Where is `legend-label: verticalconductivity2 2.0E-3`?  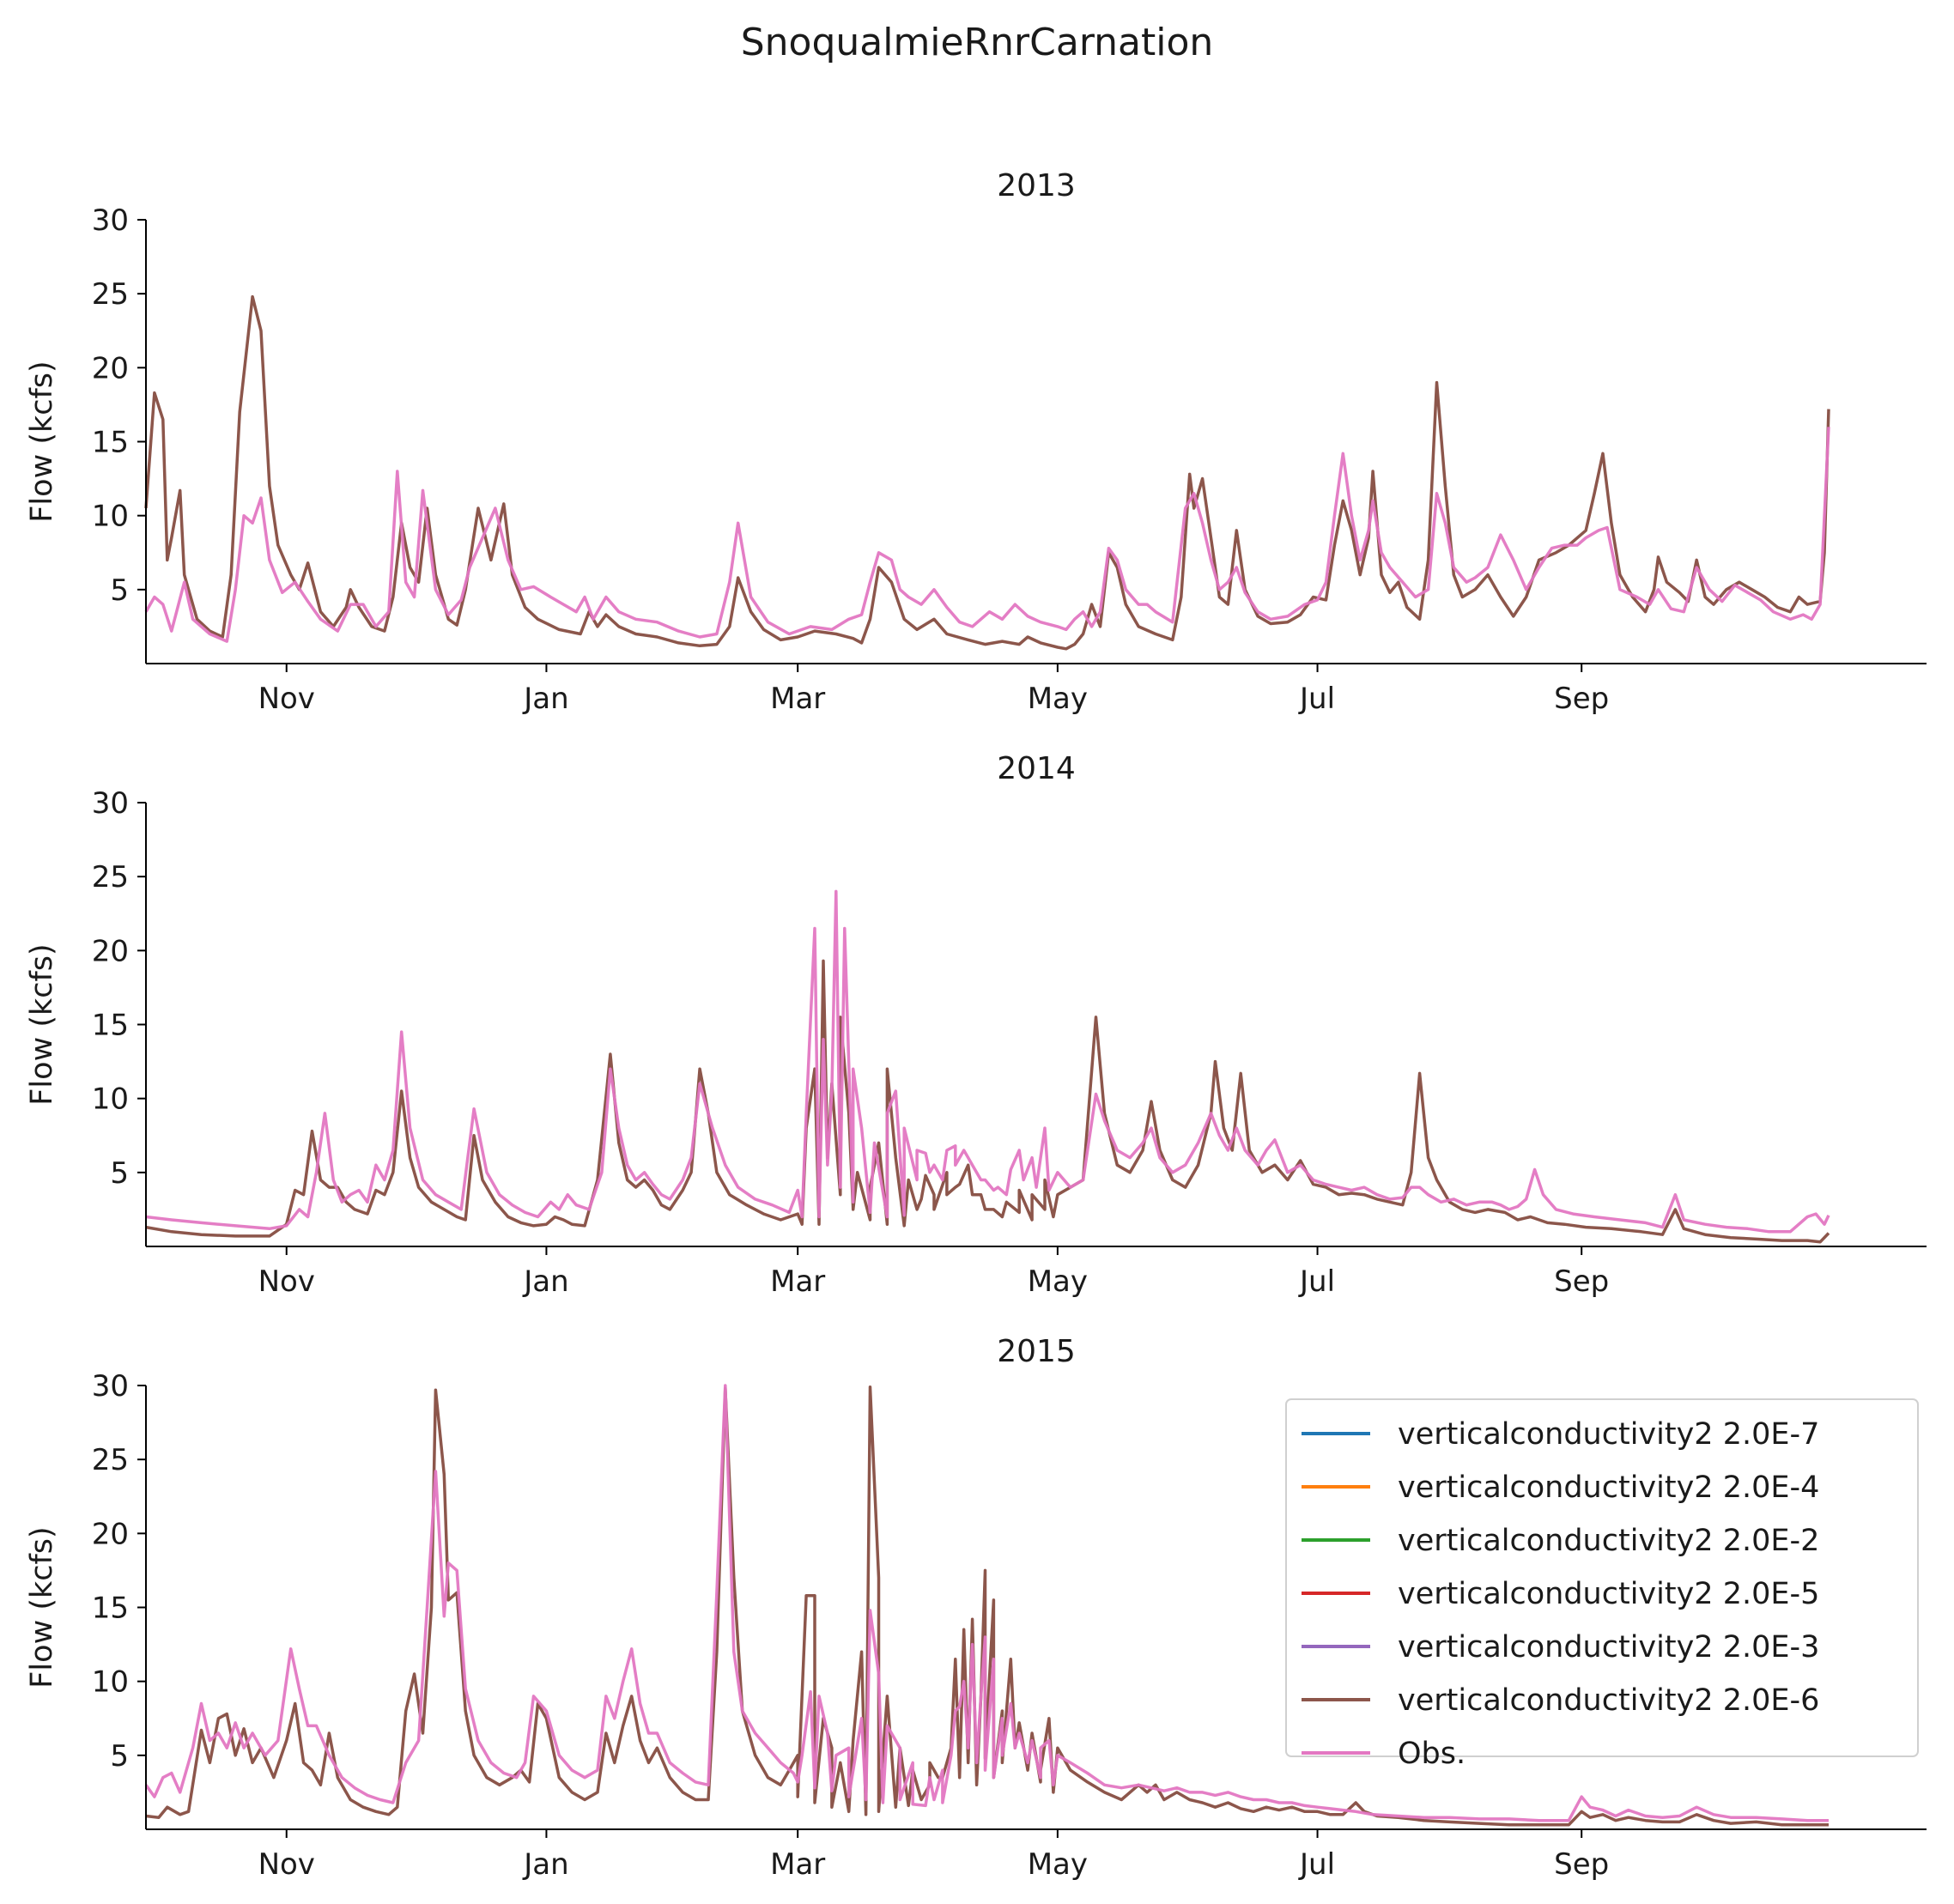 legend-label: verticalconductivity2 2.0E-3 is located at coordinates (1608, 1647).